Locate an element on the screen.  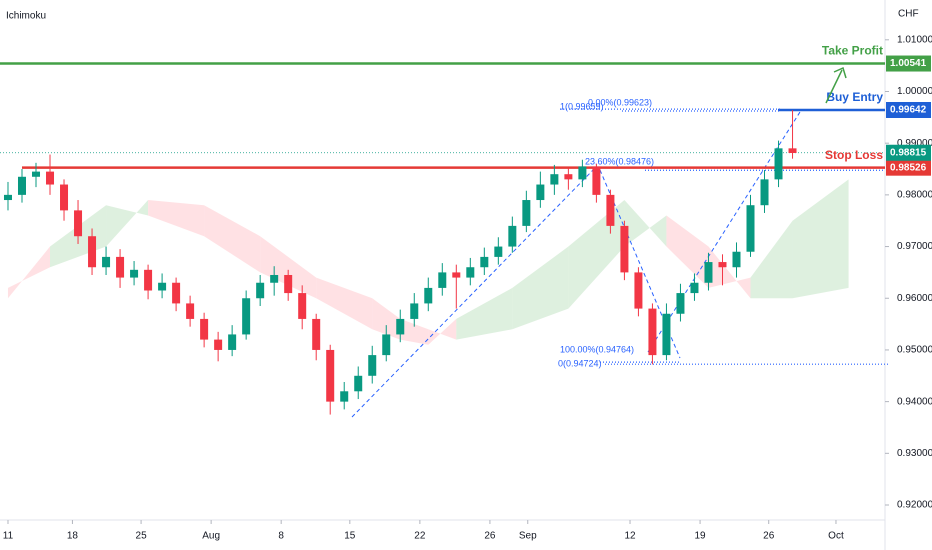
level-name: Take Profit is located at coordinates (852, 51).